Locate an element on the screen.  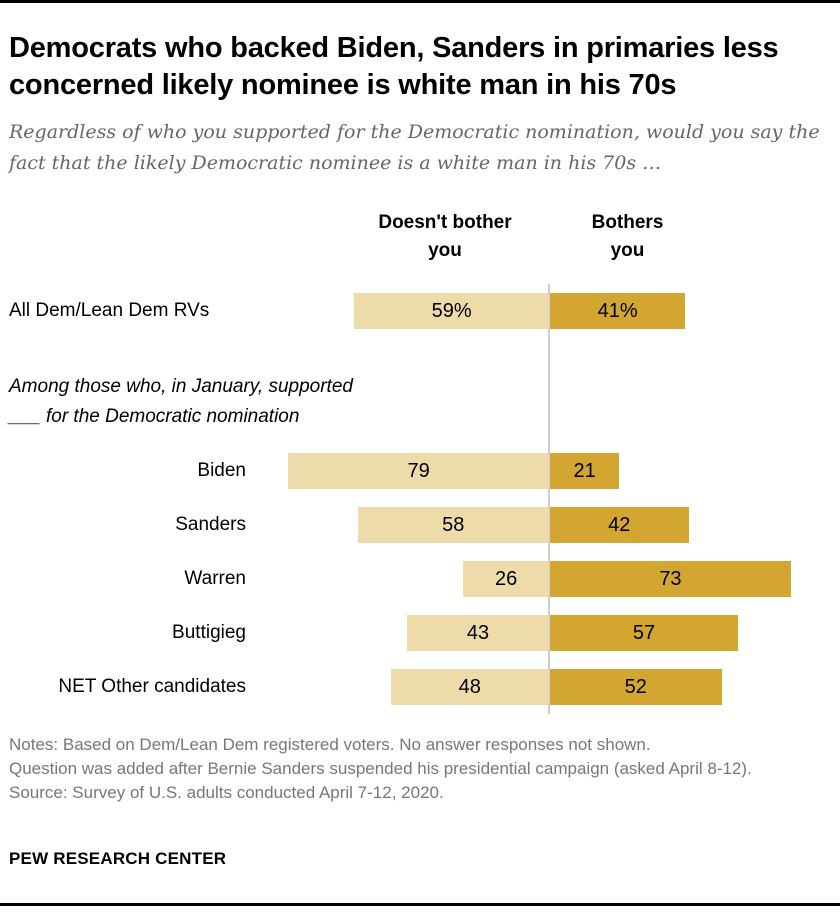
bar-bothers: 57 is located at coordinates (644, 633).